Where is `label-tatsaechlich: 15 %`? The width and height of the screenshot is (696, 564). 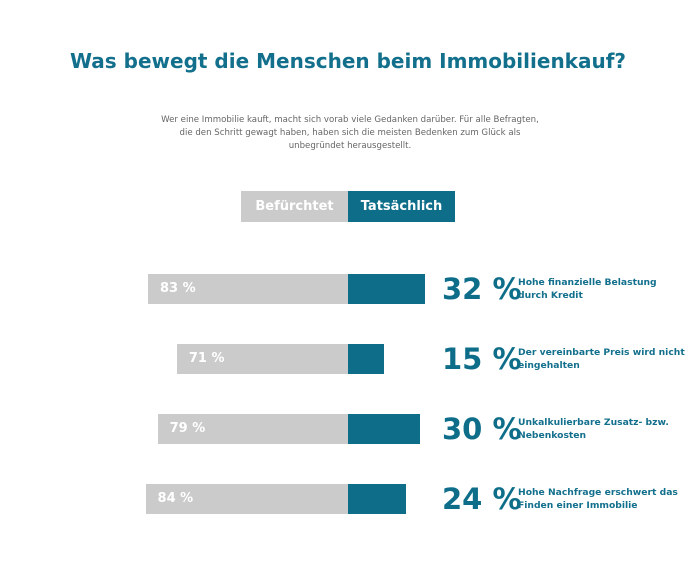 label-tatsaechlich: 15 % is located at coordinates (482, 359).